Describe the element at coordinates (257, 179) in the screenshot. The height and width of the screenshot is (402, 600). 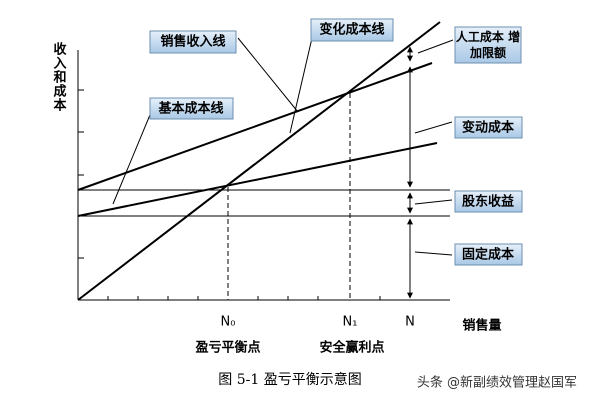
I see `base-cost-line` at that location.